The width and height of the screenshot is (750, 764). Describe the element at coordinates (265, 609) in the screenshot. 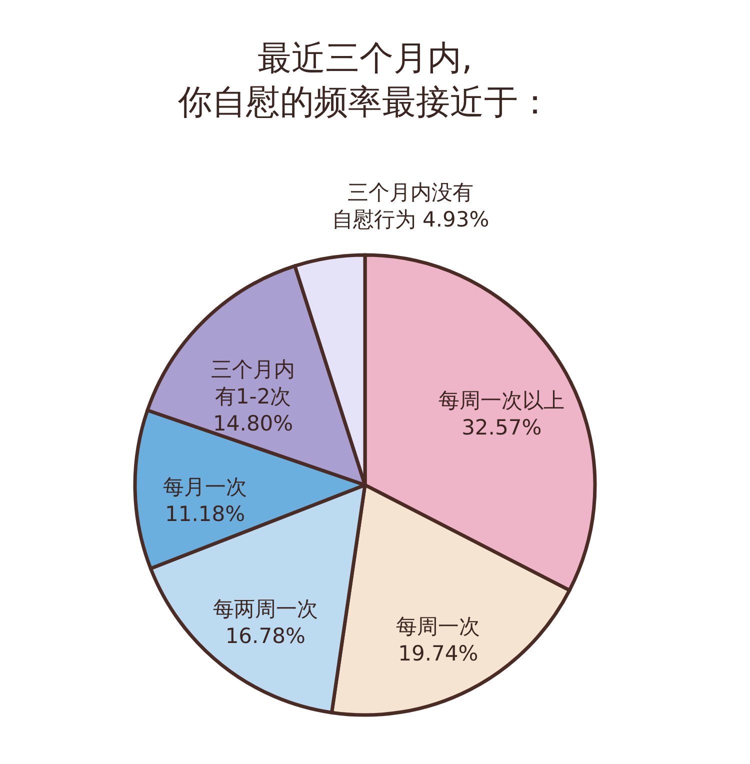

I see `slice-label: 每两周一次` at that location.